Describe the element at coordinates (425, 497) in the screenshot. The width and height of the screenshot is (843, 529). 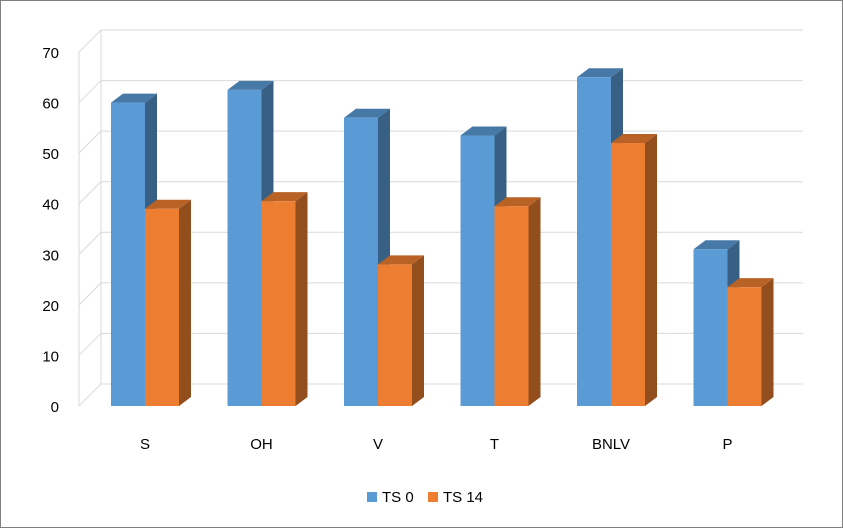
I see `legend: TS 0 TS 14` at that location.